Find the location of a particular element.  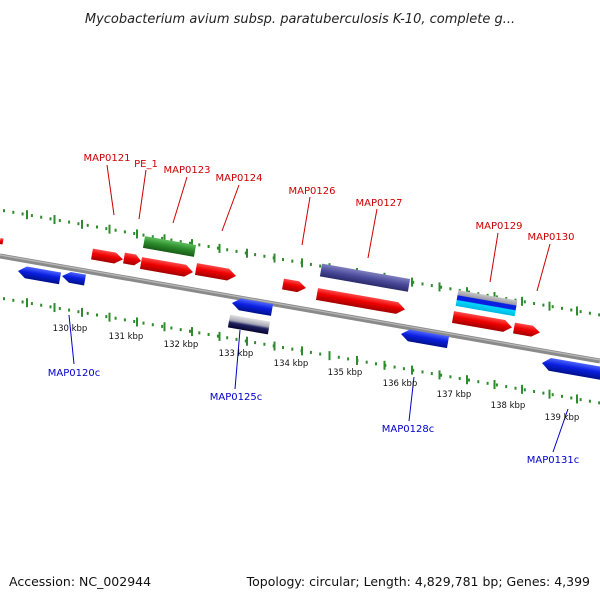

gene-left-edge is located at coordinates (2, 241).